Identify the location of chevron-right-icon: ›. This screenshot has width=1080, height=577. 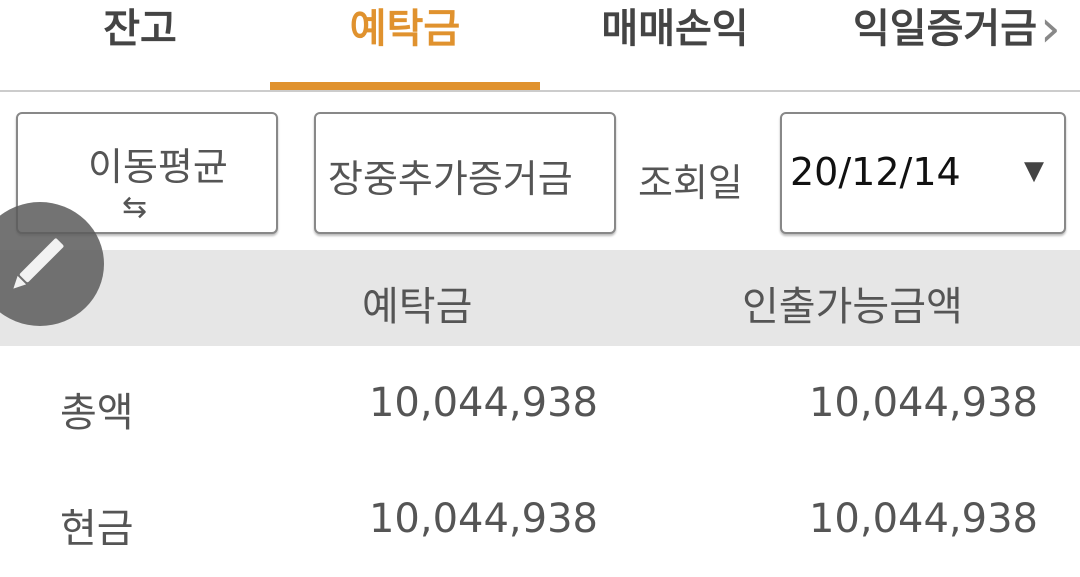
(1050, 29).